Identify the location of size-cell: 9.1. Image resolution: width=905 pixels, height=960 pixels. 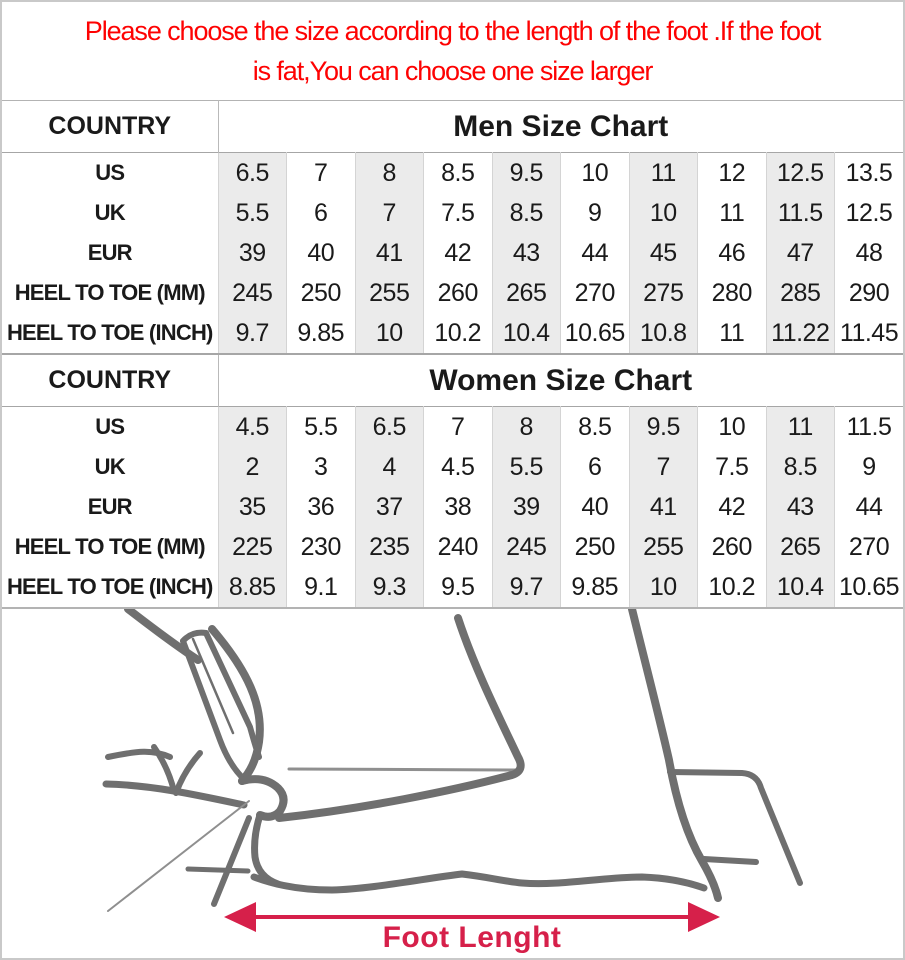
(320, 587).